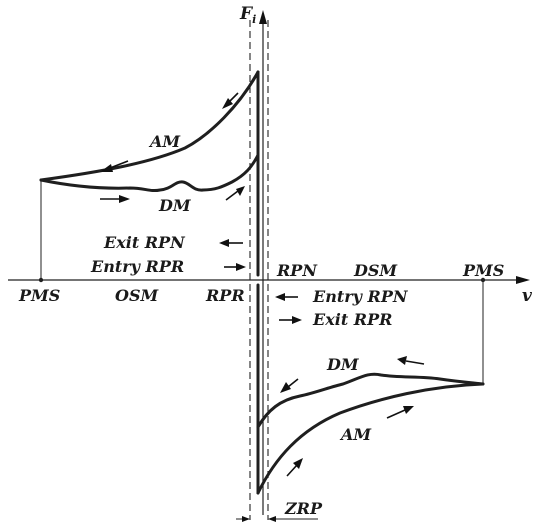 Image resolution: width=533 pixels, height=525 pixels. I want to click on y-axis-arrowhead, so click(263, 17).